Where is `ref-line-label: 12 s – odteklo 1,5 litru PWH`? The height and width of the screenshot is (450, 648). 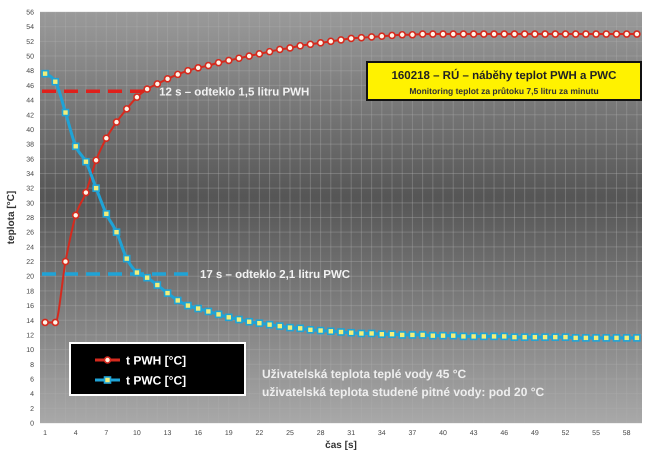
ref-line-label: 12 s – odteklo 1,5 litru PWH is located at coordinates (234, 92).